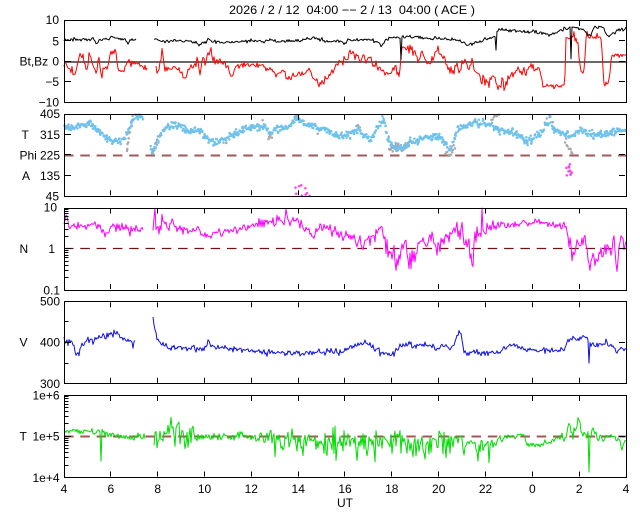 The width and height of the screenshot is (640, 512). What do you see at coordinates (345, 489) in the screenshot?
I see `svg-text: 16` at bounding box center [345, 489].